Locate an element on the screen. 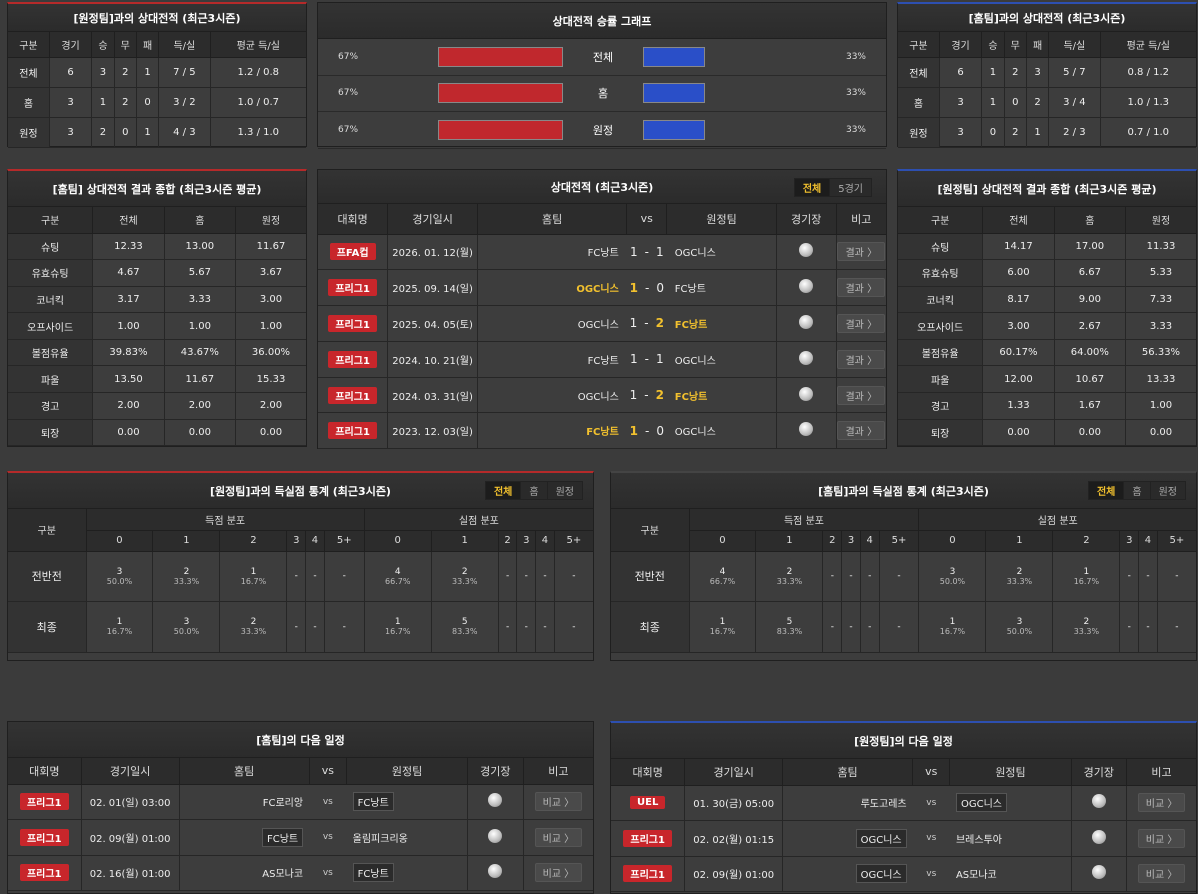 The width and height of the screenshot is (1198, 894). note-cell: 비교 〉 is located at coordinates (558, 837).